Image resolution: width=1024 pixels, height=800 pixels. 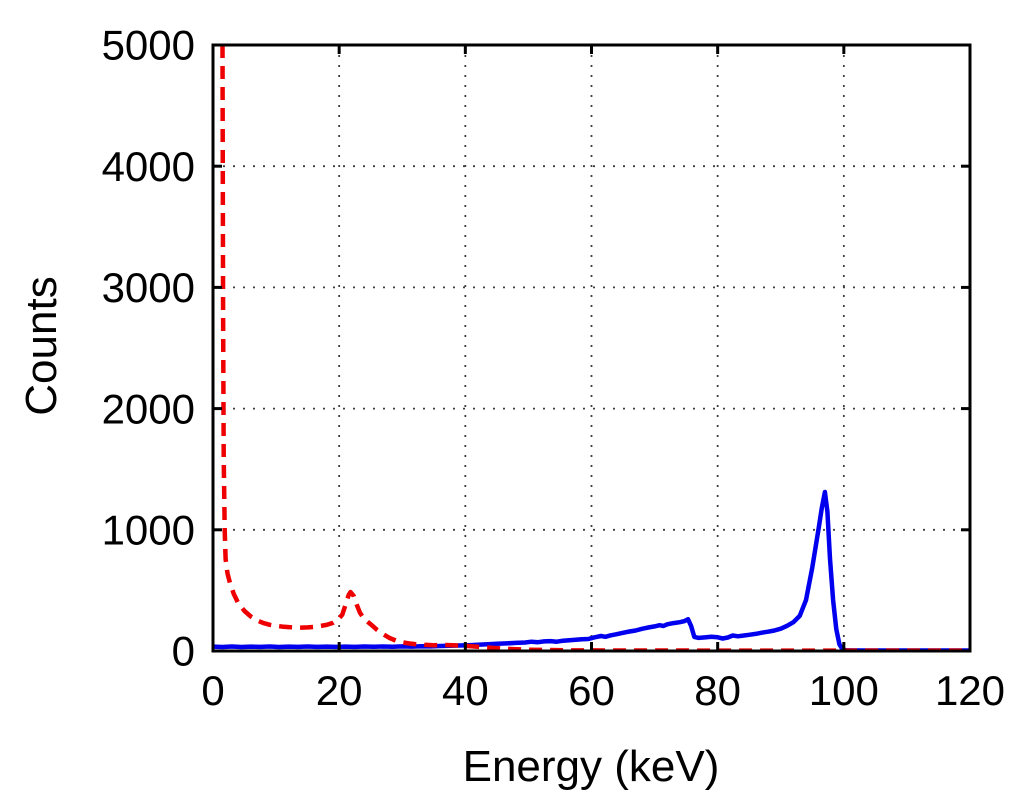 I want to click on x-tick-label: 40, so click(x=465, y=690).